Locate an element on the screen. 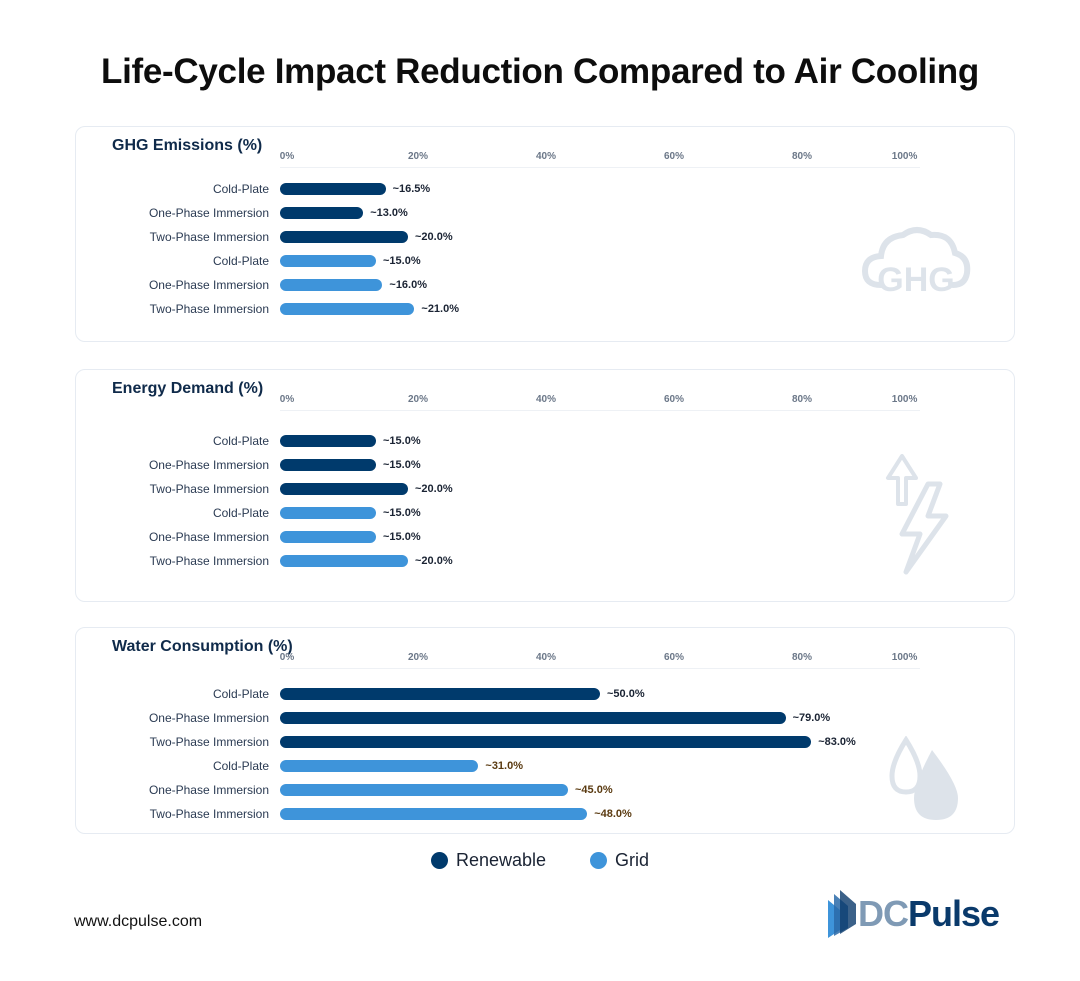 This screenshot has height=981, width=1080. value-label: ~83.0% is located at coordinates (837, 742).